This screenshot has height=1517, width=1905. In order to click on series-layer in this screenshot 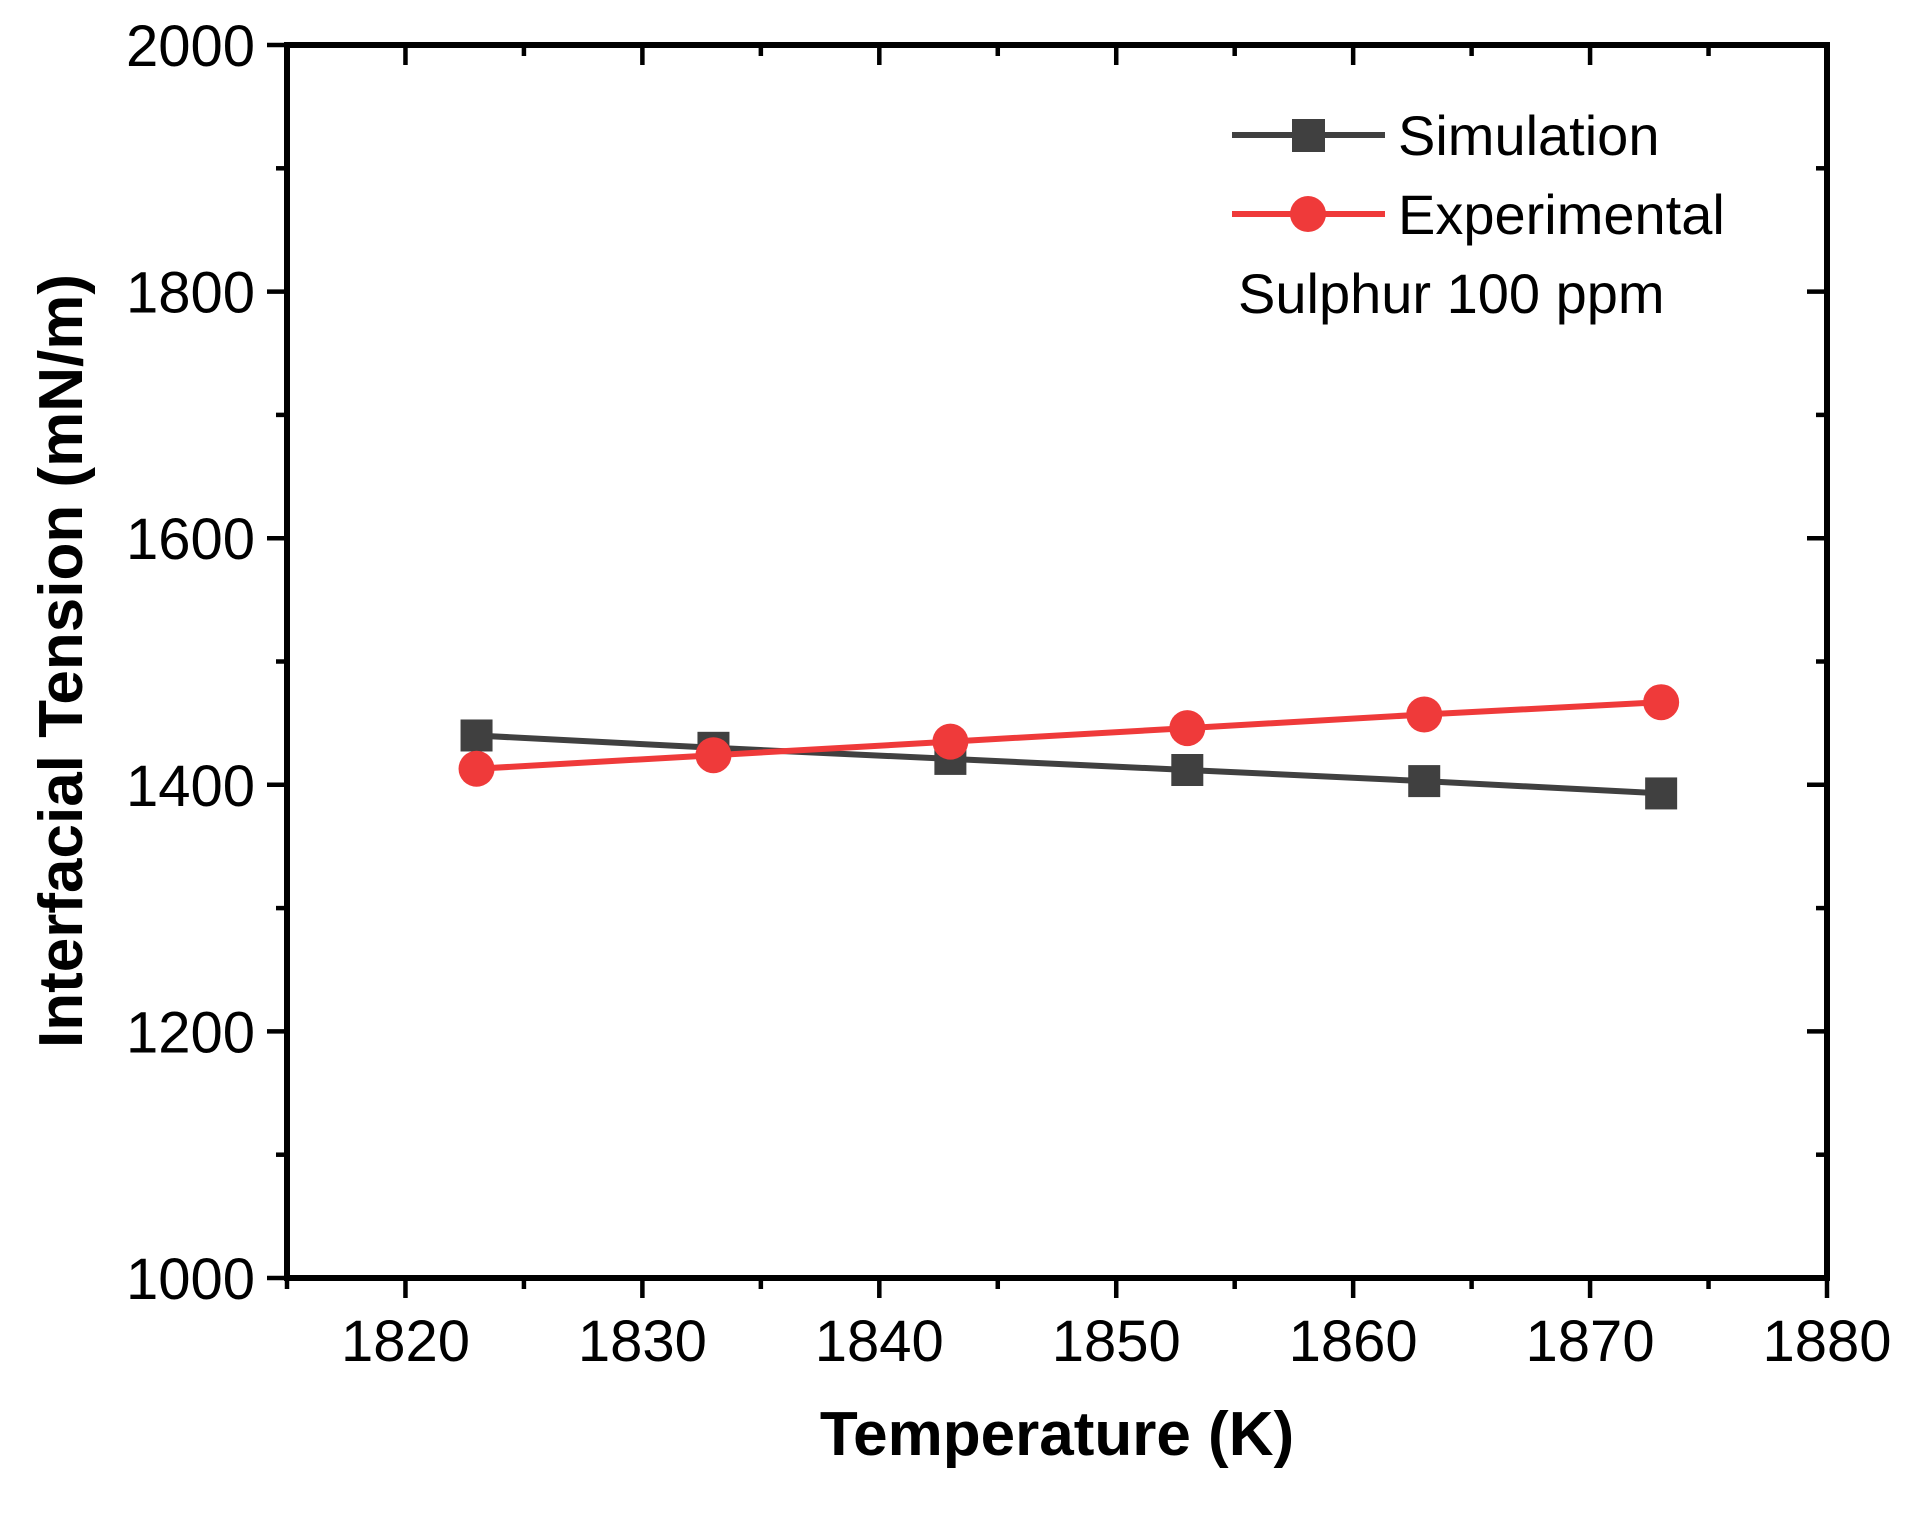, I will do `click(1069, 747)`.